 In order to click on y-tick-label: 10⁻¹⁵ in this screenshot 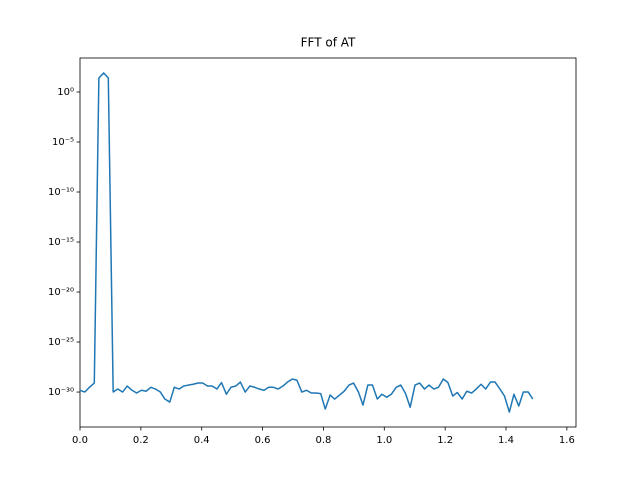, I will do `click(61, 242)`.